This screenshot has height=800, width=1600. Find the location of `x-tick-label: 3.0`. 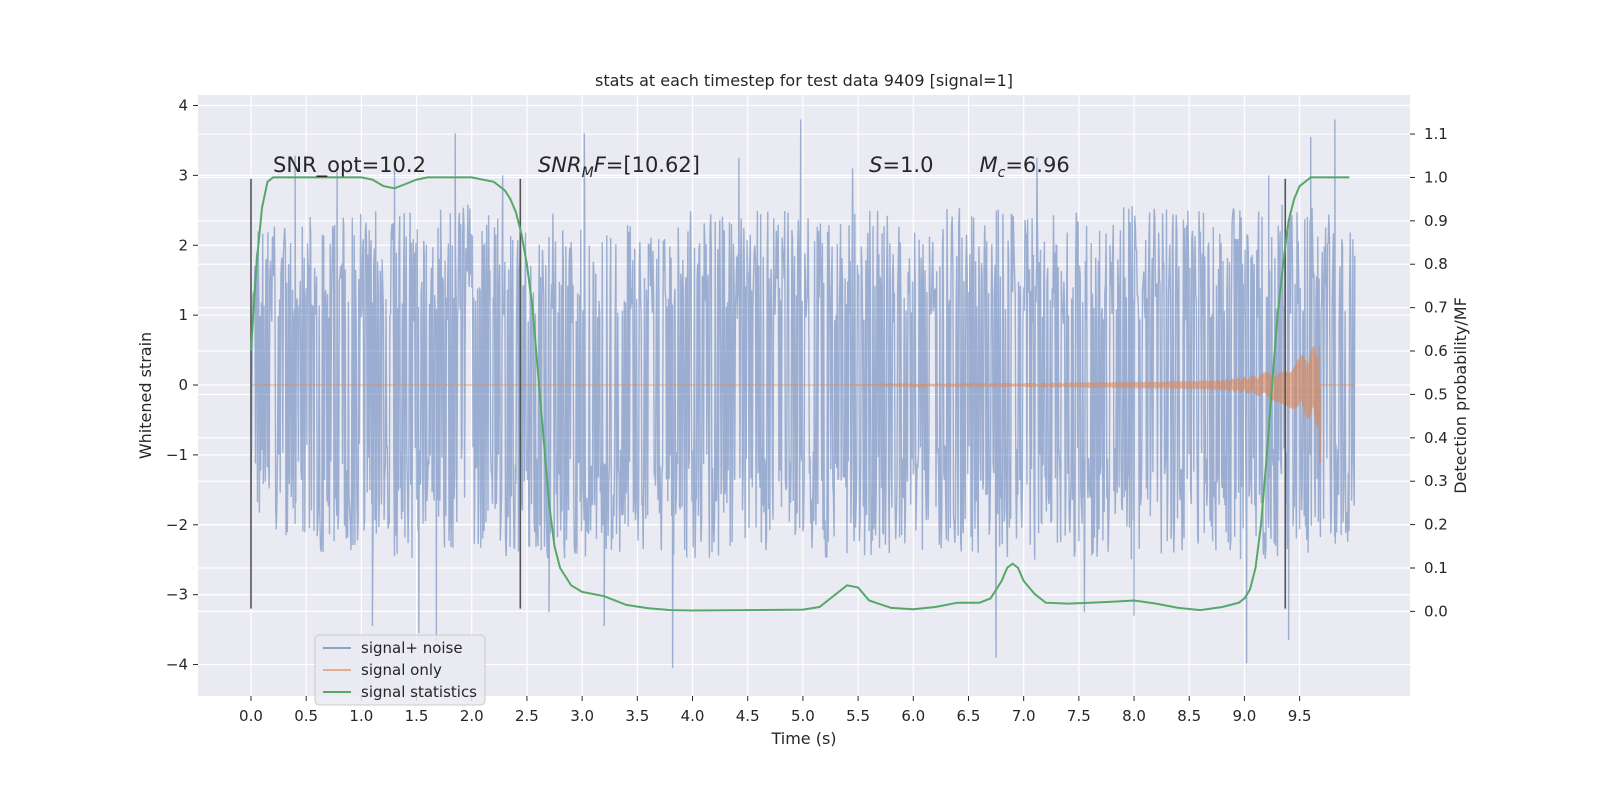

x-tick-label: 3.0 is located at coordinates (582, 716).